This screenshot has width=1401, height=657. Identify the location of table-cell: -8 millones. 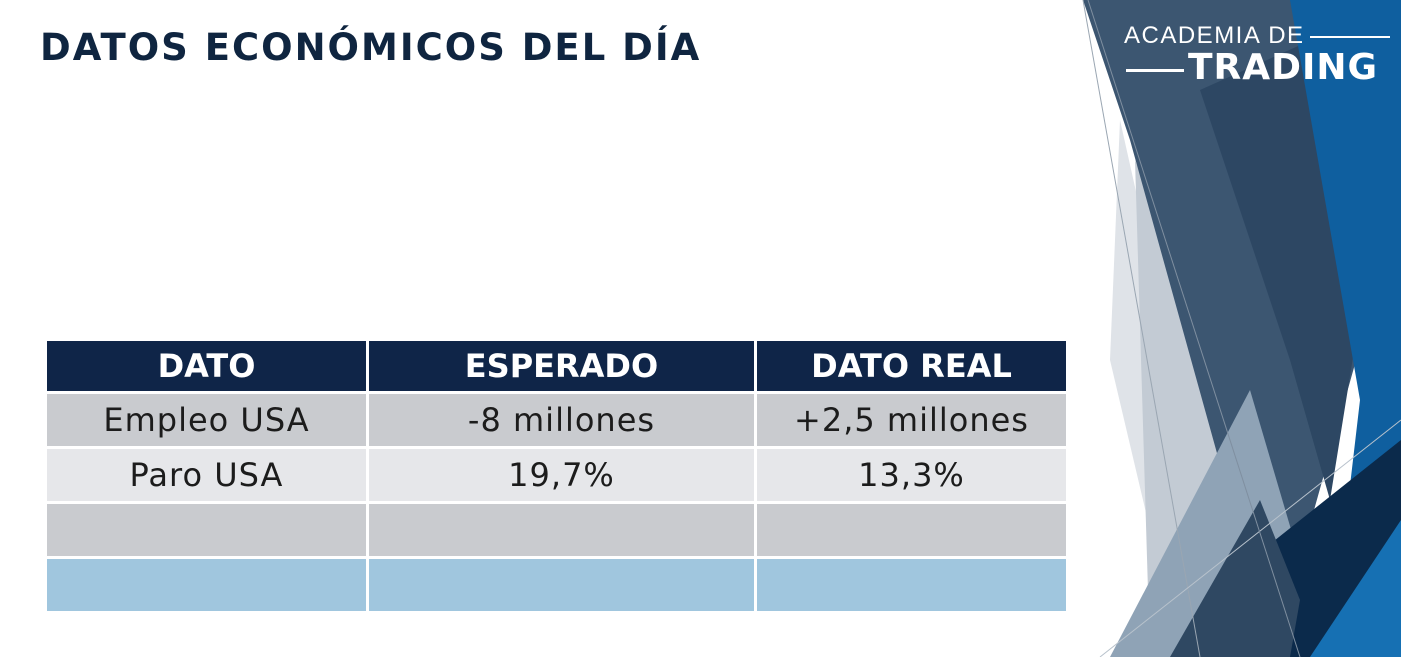
(561, 420).